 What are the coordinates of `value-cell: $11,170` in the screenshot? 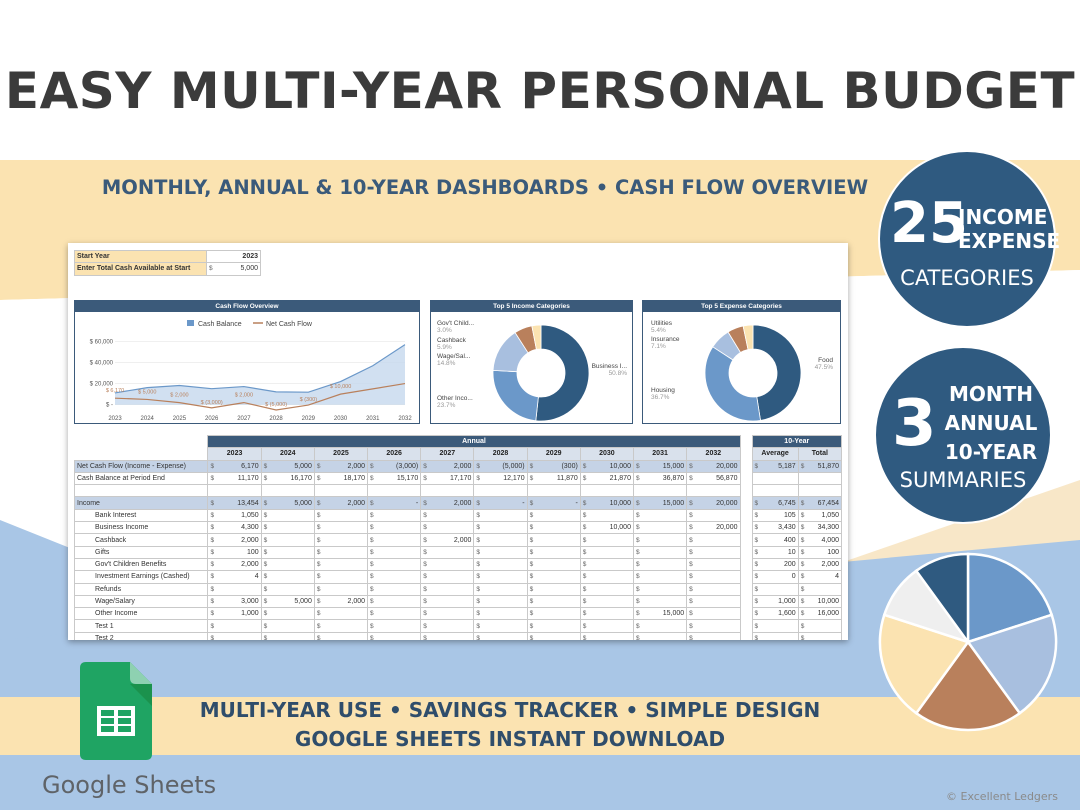 It's located at (234, 478).